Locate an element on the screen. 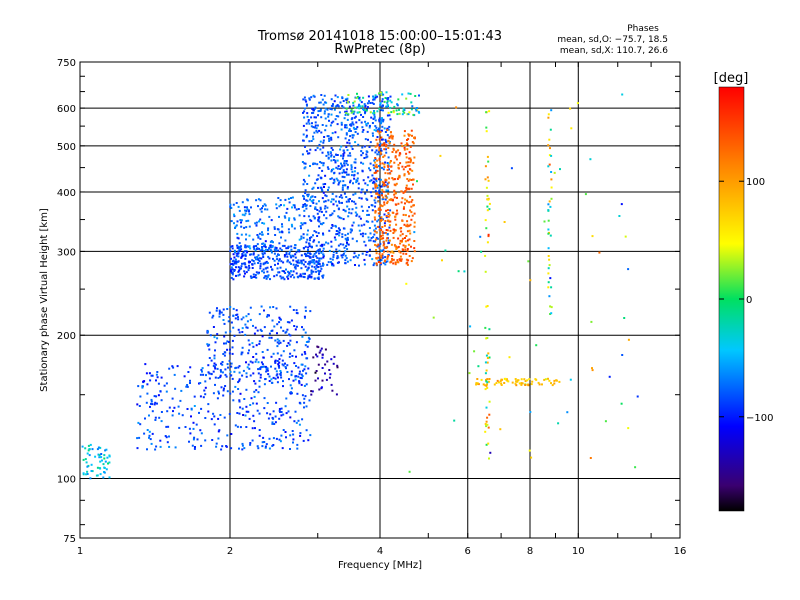  x-tick-label: 2 is located at coordinates (230, 551).